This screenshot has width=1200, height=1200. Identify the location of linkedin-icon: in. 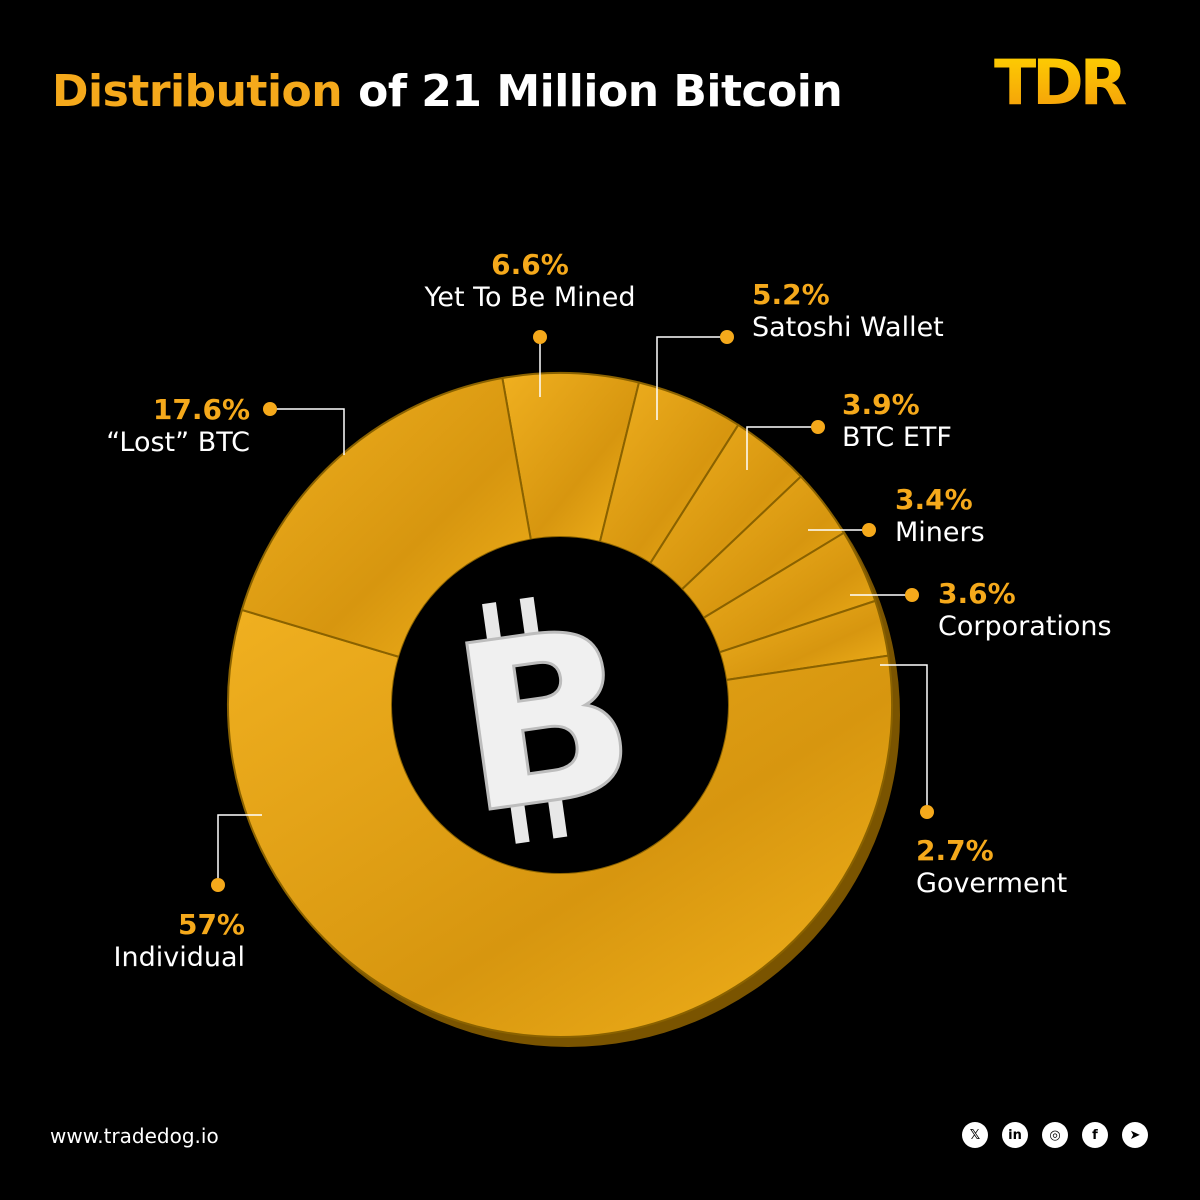
(1015, 1135).